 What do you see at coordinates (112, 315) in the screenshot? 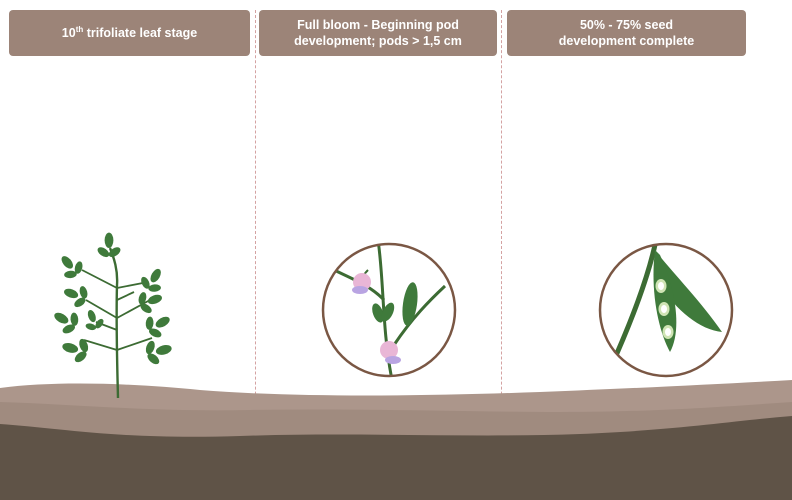
I see `soybean-plant-icon` at bounding box center [112, 315].